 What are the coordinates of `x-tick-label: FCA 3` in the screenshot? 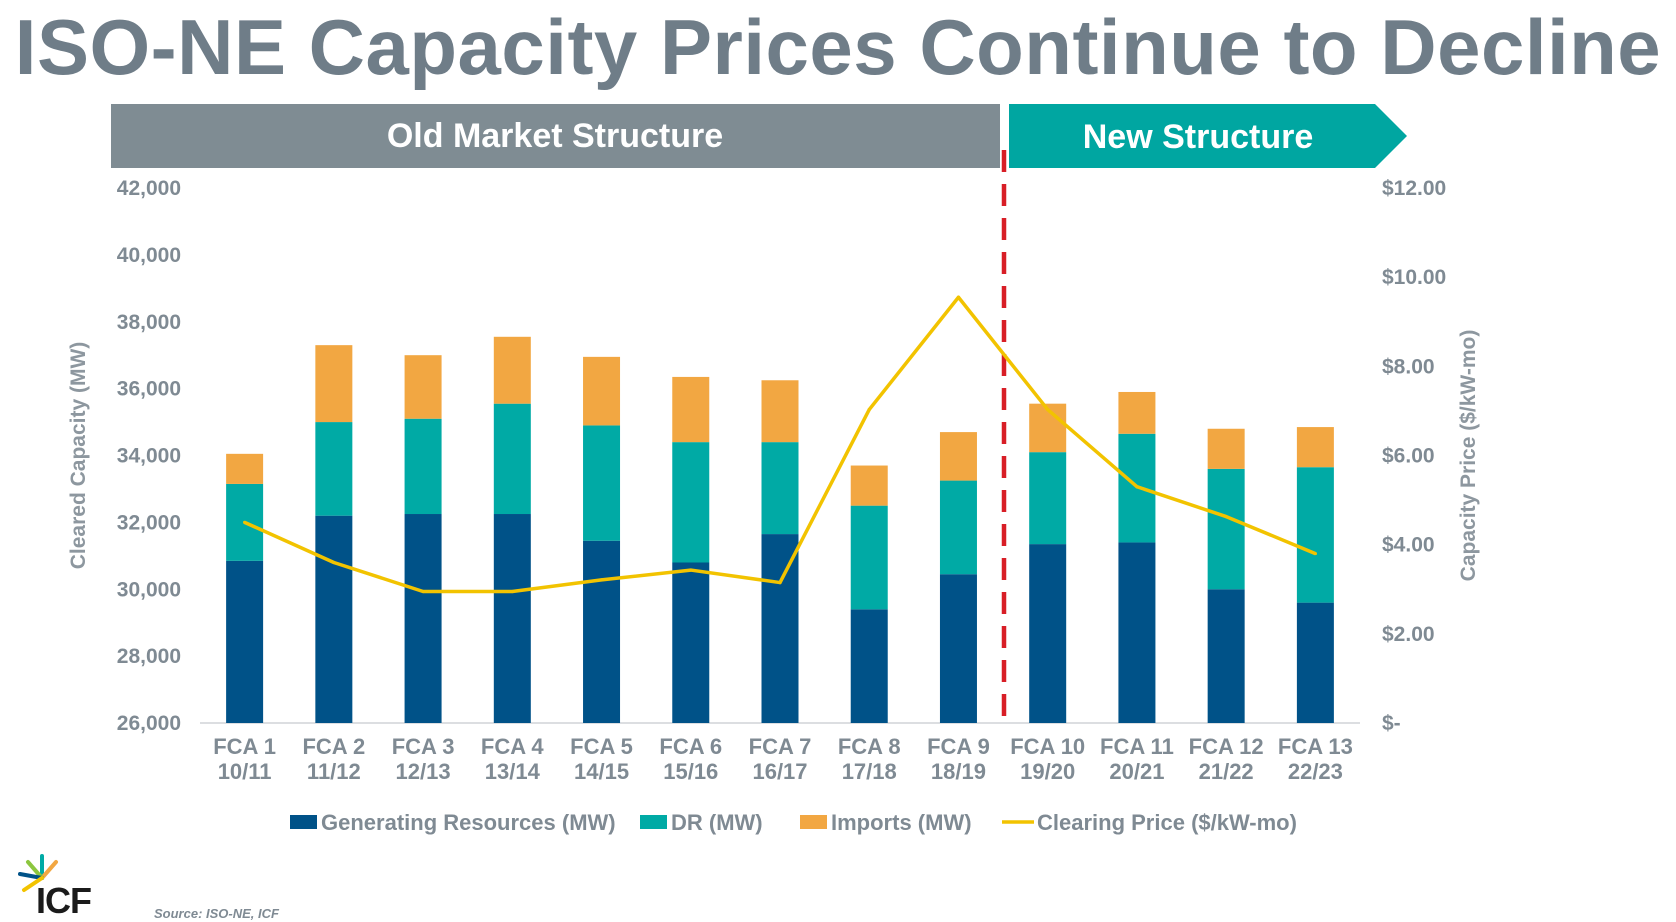 It's located at (423, 746).